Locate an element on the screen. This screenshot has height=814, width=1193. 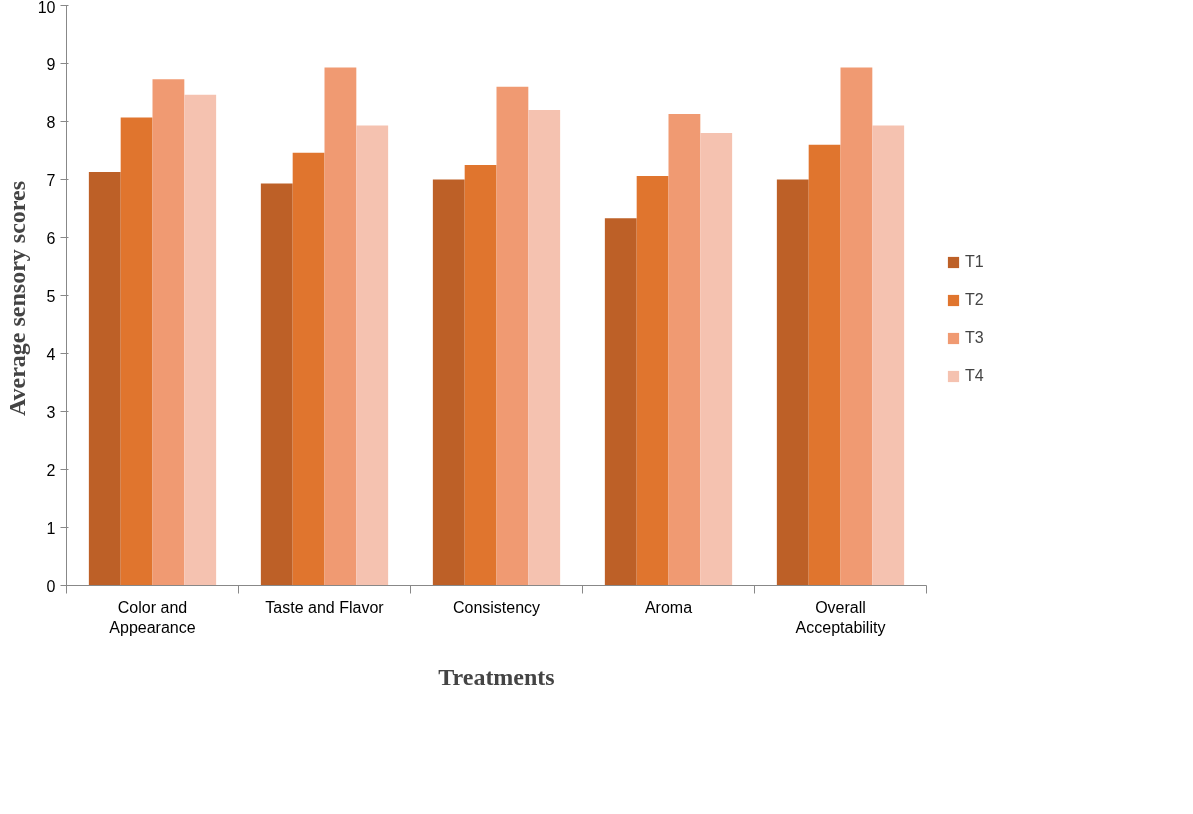
y-tick-label: 3 is located at coordinates (51, 412).